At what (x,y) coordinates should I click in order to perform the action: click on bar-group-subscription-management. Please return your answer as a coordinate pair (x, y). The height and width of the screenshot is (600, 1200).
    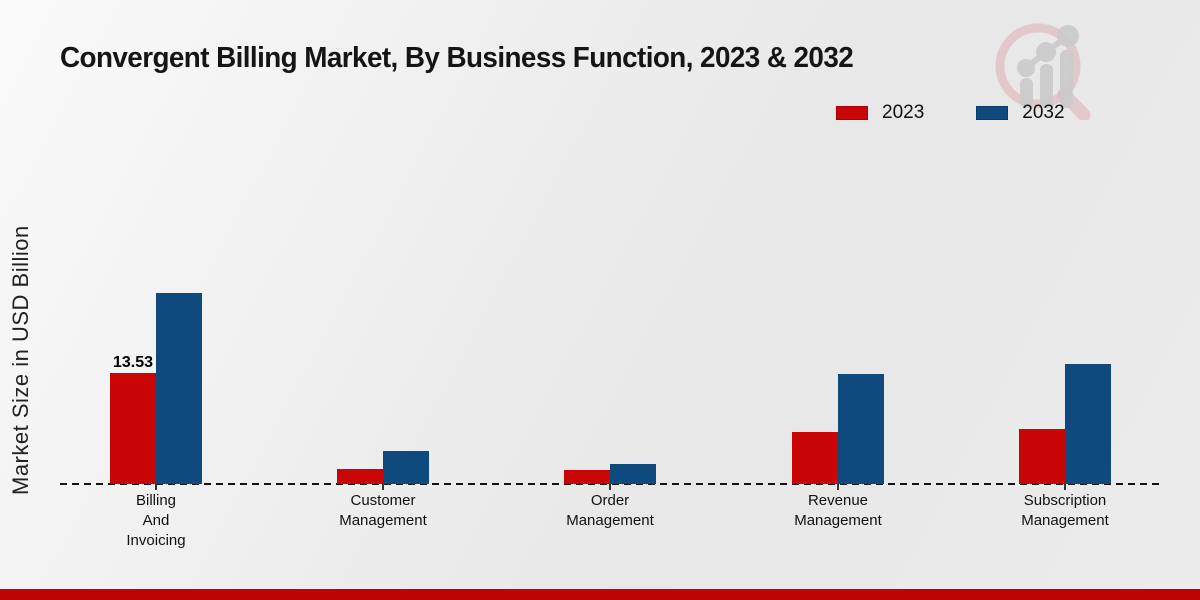
    Looking at the image, I should click on (1065, 242).